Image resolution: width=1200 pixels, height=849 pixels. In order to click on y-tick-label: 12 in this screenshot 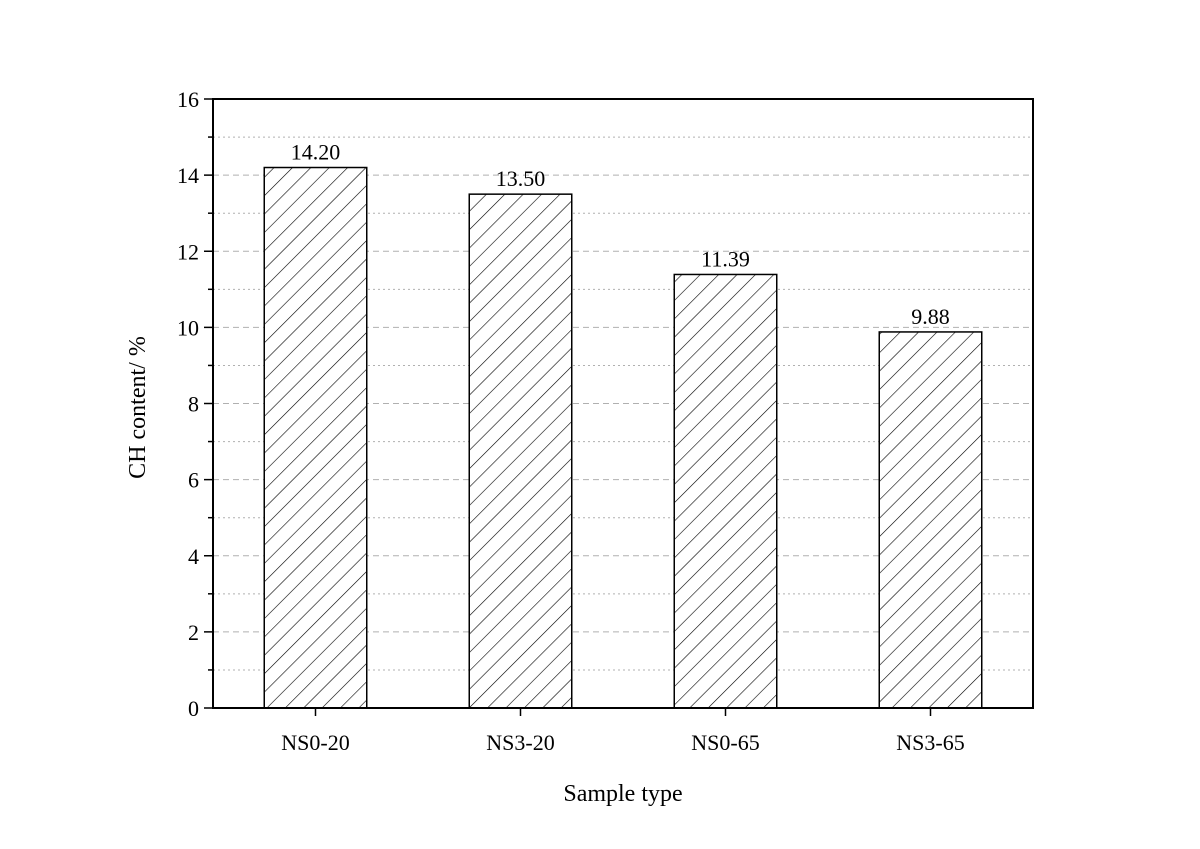, I will do `click(188, 251)`.